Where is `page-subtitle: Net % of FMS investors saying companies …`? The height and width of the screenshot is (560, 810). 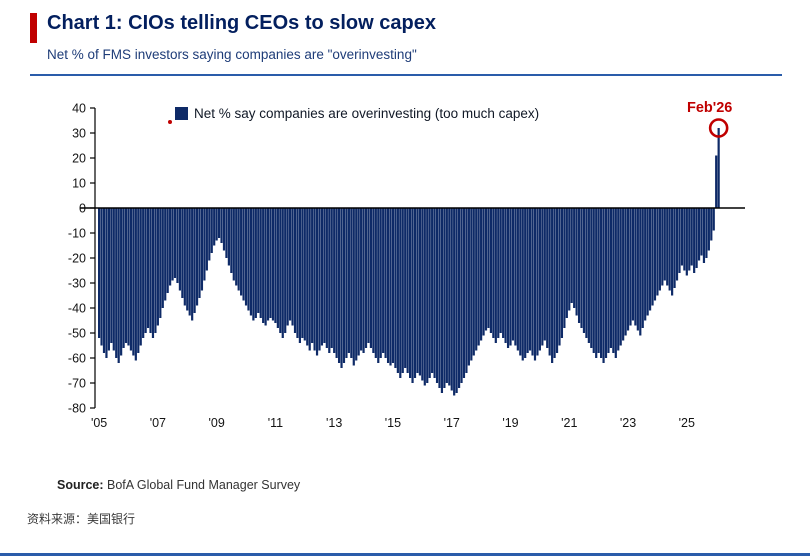
page-subtitle: Net % of FMS investors saying companies … is located at coordinates (232, 54).